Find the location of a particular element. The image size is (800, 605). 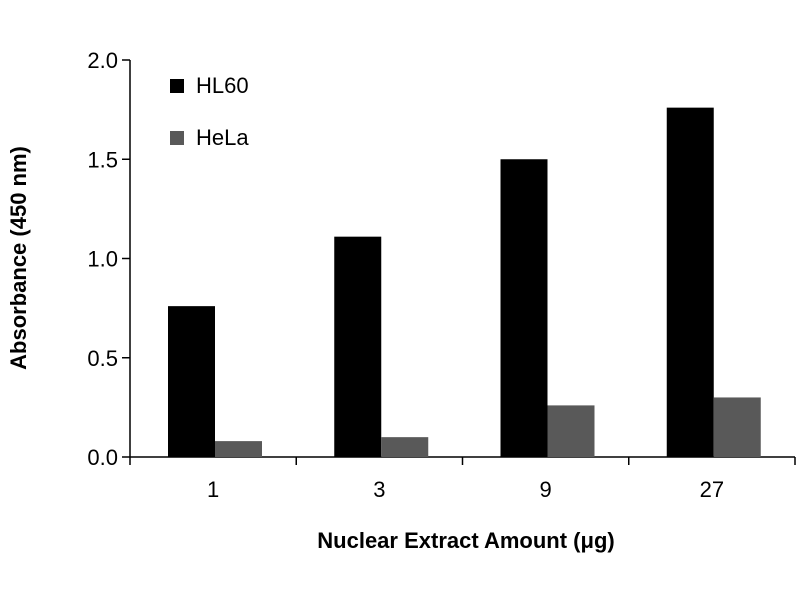

legend-label-hela: HeLa is located at coordinates (222, 137).